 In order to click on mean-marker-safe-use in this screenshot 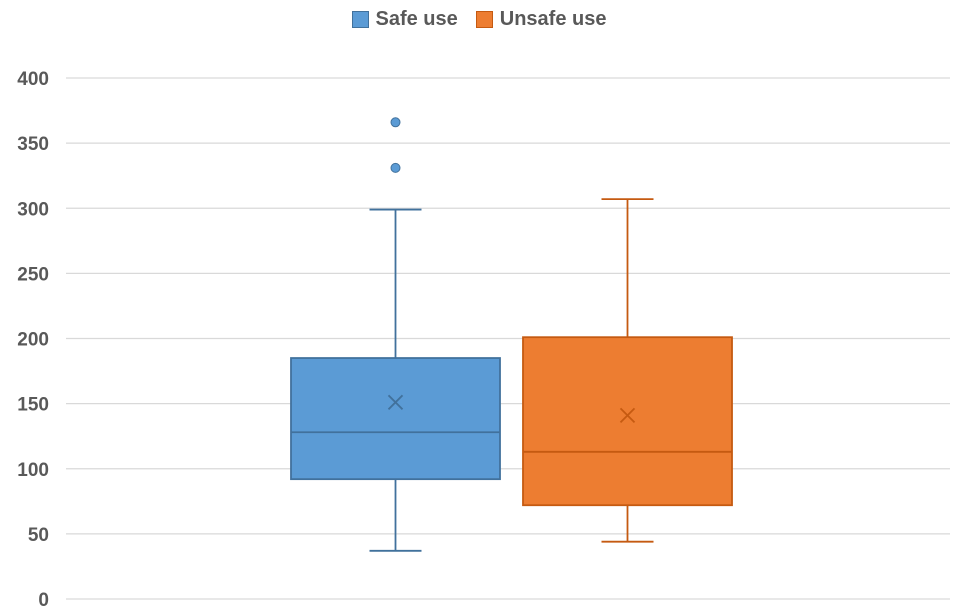, I will do `click(395, 402)`.